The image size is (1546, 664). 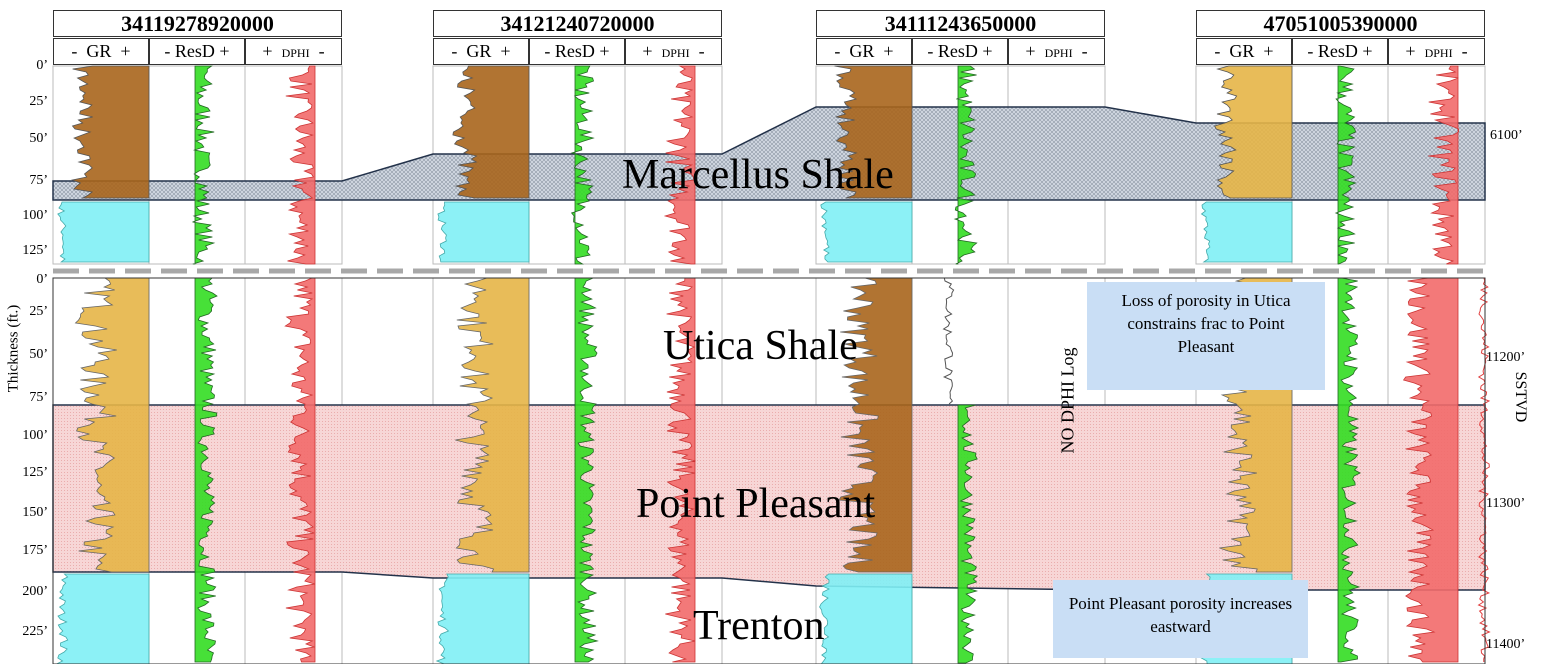 I want to click on formation-label-point-pleasant: Point Pleasant, so click(x=756, y=504).